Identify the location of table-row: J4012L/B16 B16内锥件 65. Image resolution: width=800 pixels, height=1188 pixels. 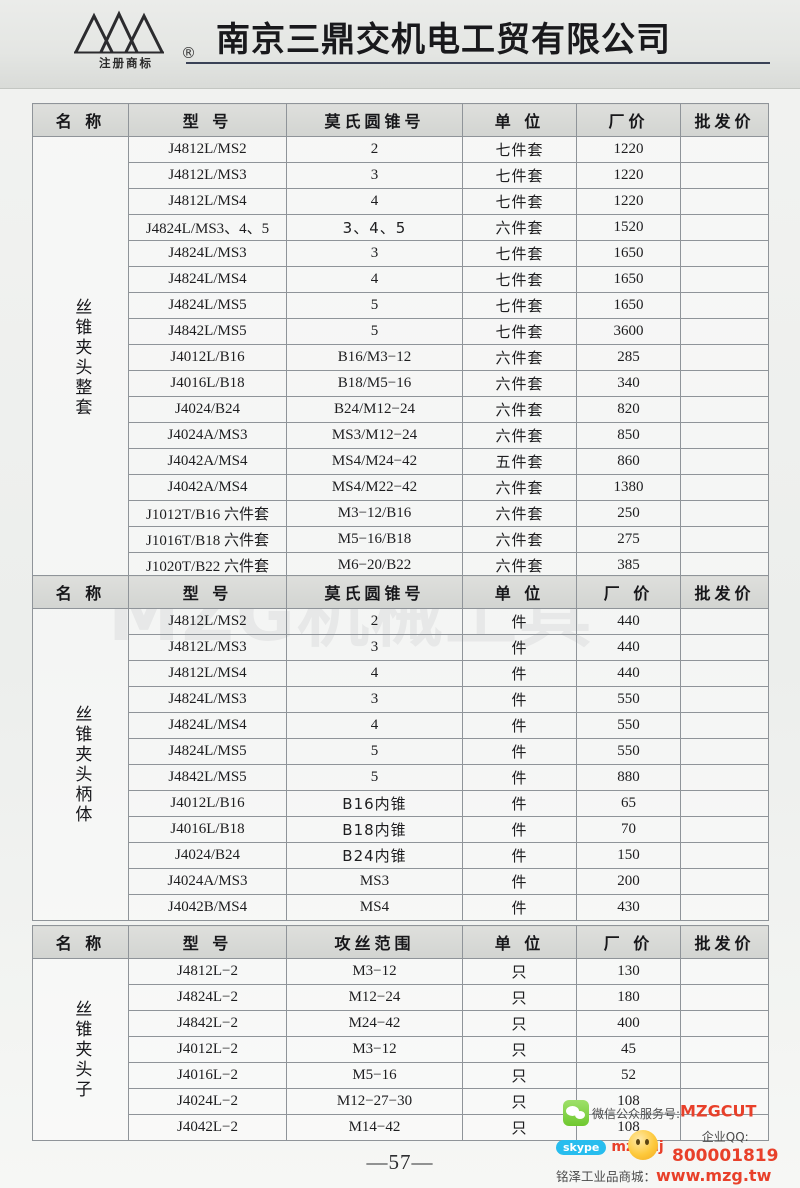
(401, 803).